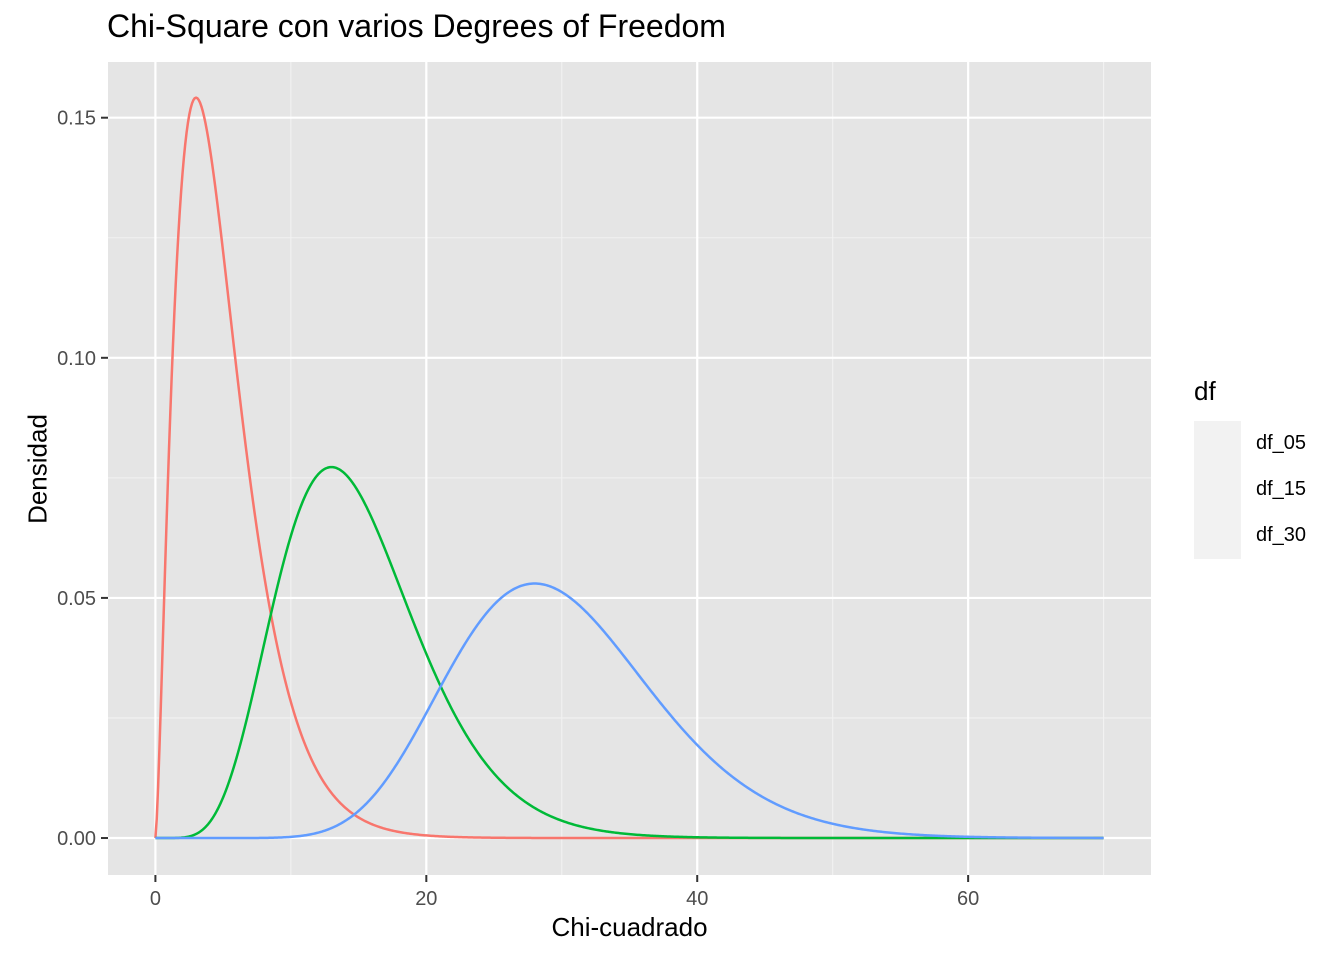 The image size is (1344, 960). What do you see at coordinates (1281, 535) in the screenshot?
I see `legend-label-df-30: df_30` at bounding box center [1281, 535].